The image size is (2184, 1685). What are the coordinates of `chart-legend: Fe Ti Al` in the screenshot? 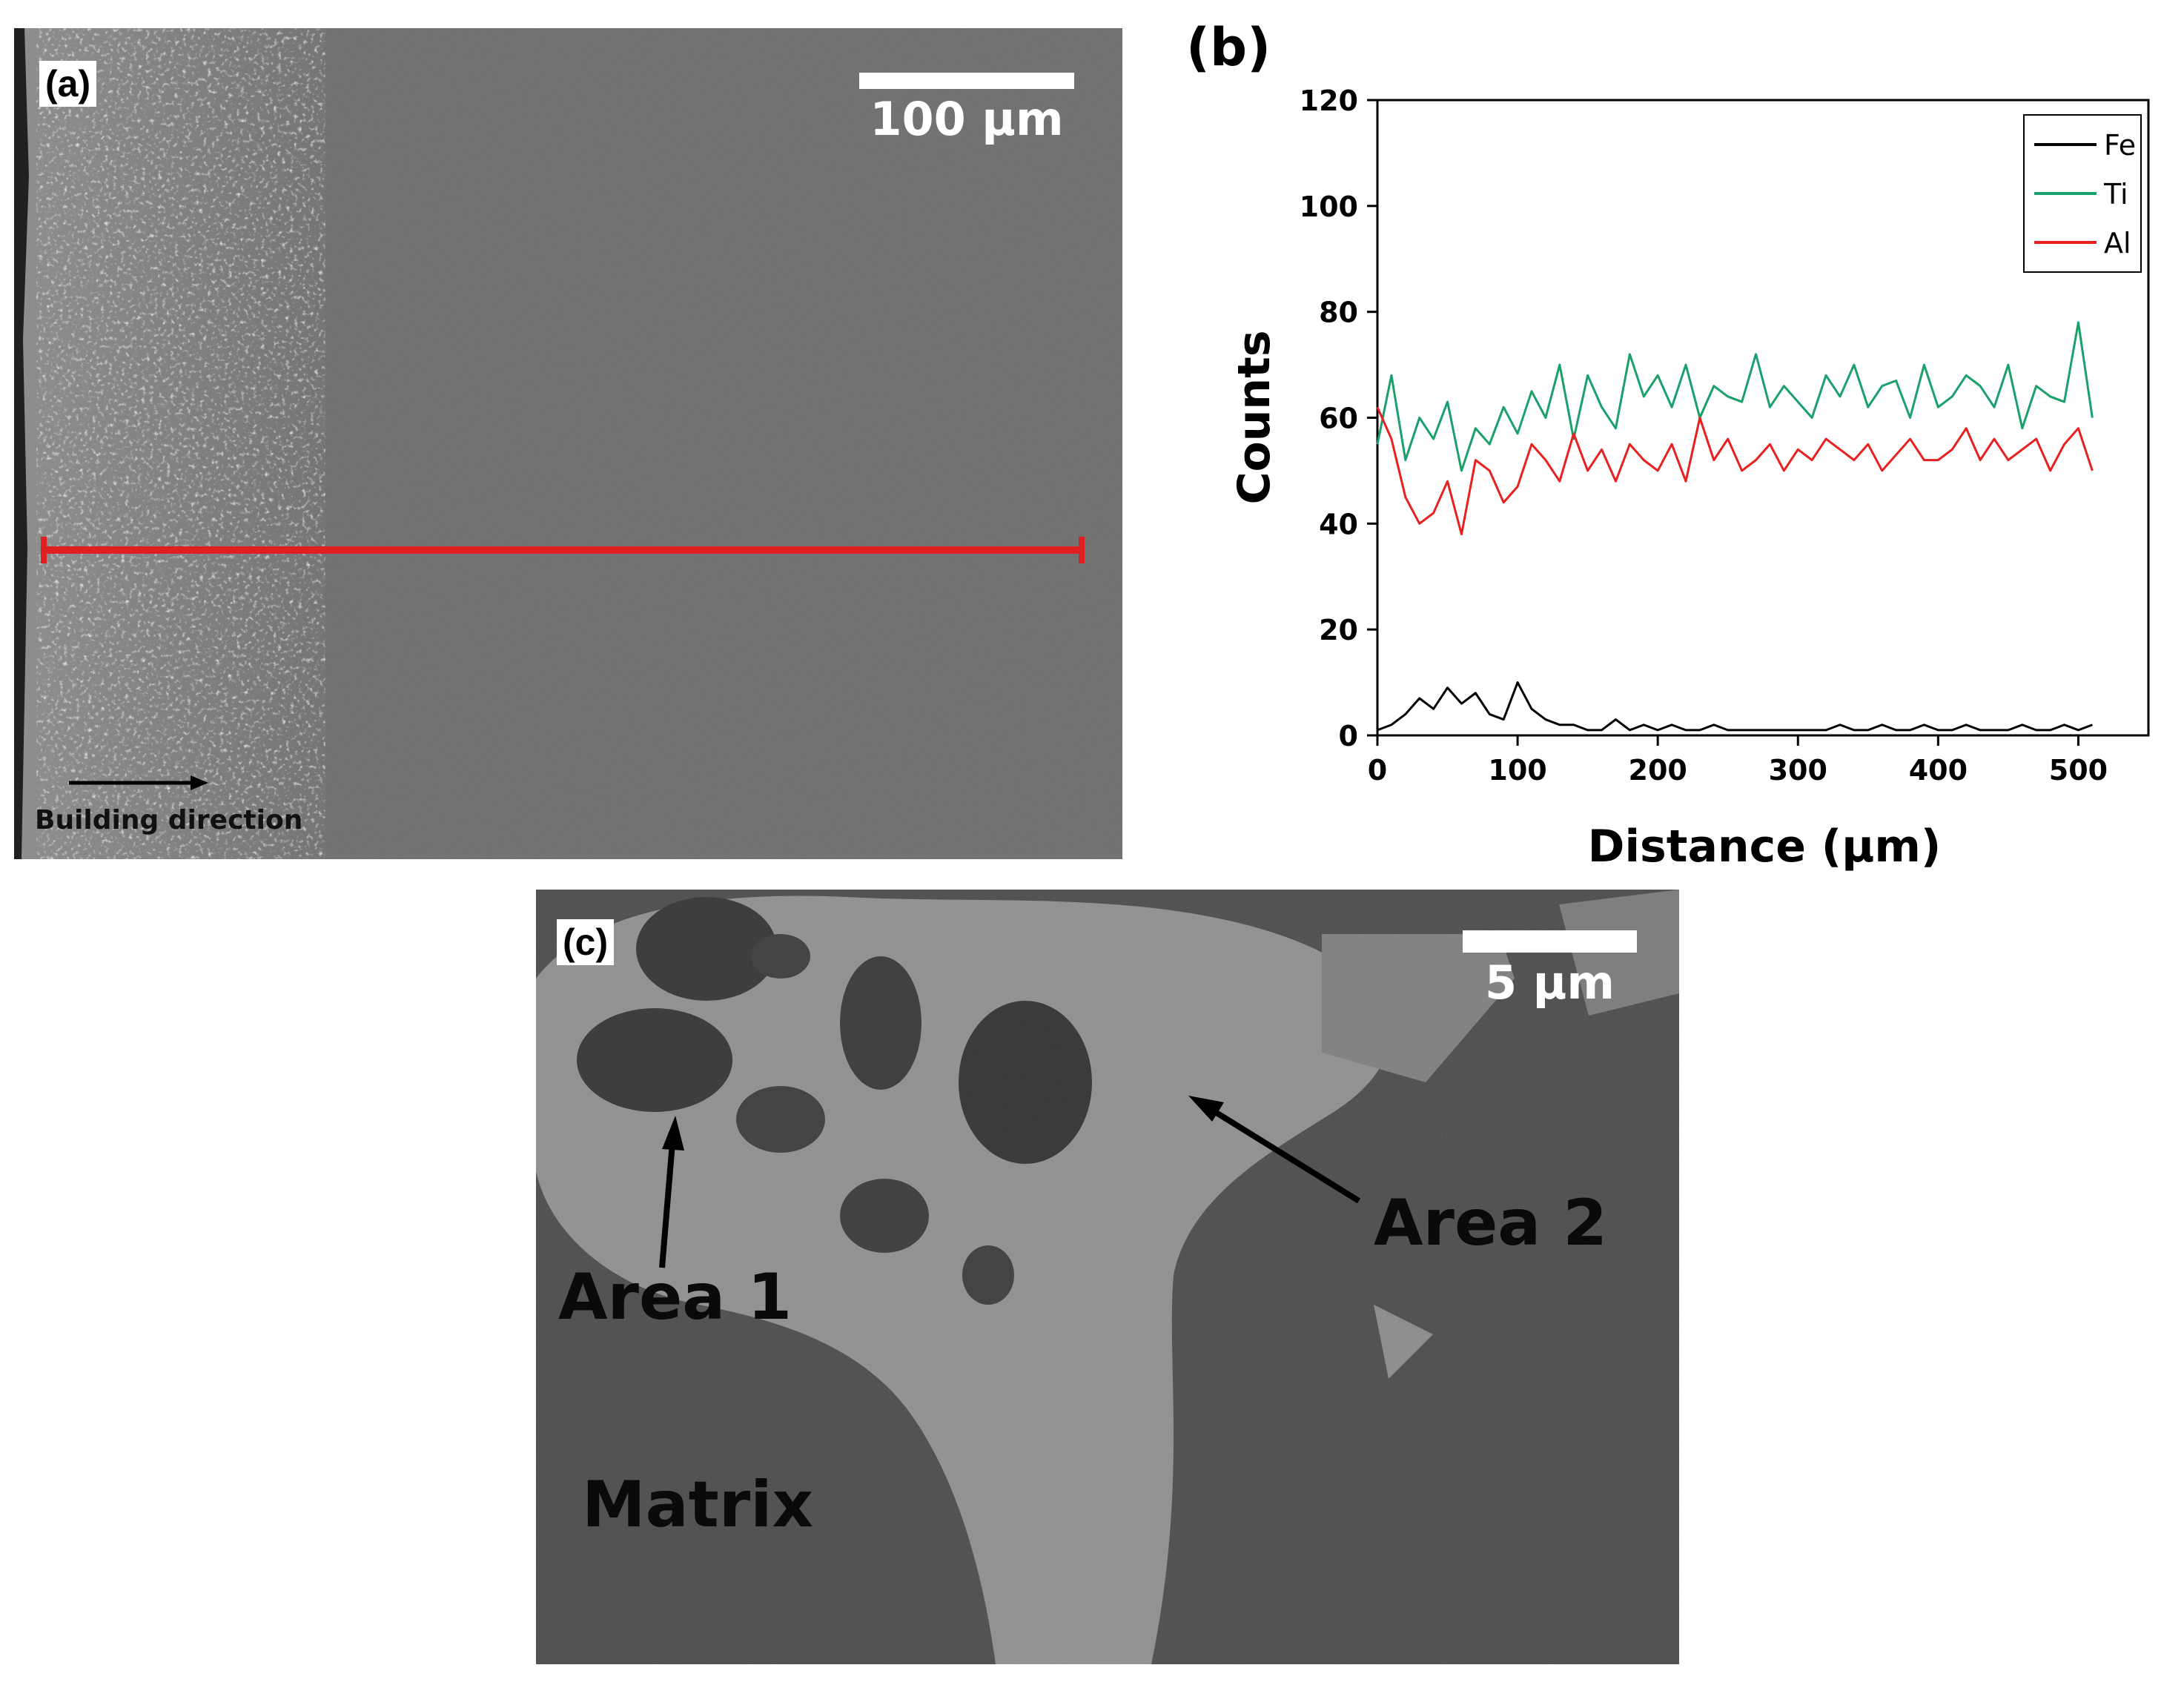 It's located at (2082, 193).